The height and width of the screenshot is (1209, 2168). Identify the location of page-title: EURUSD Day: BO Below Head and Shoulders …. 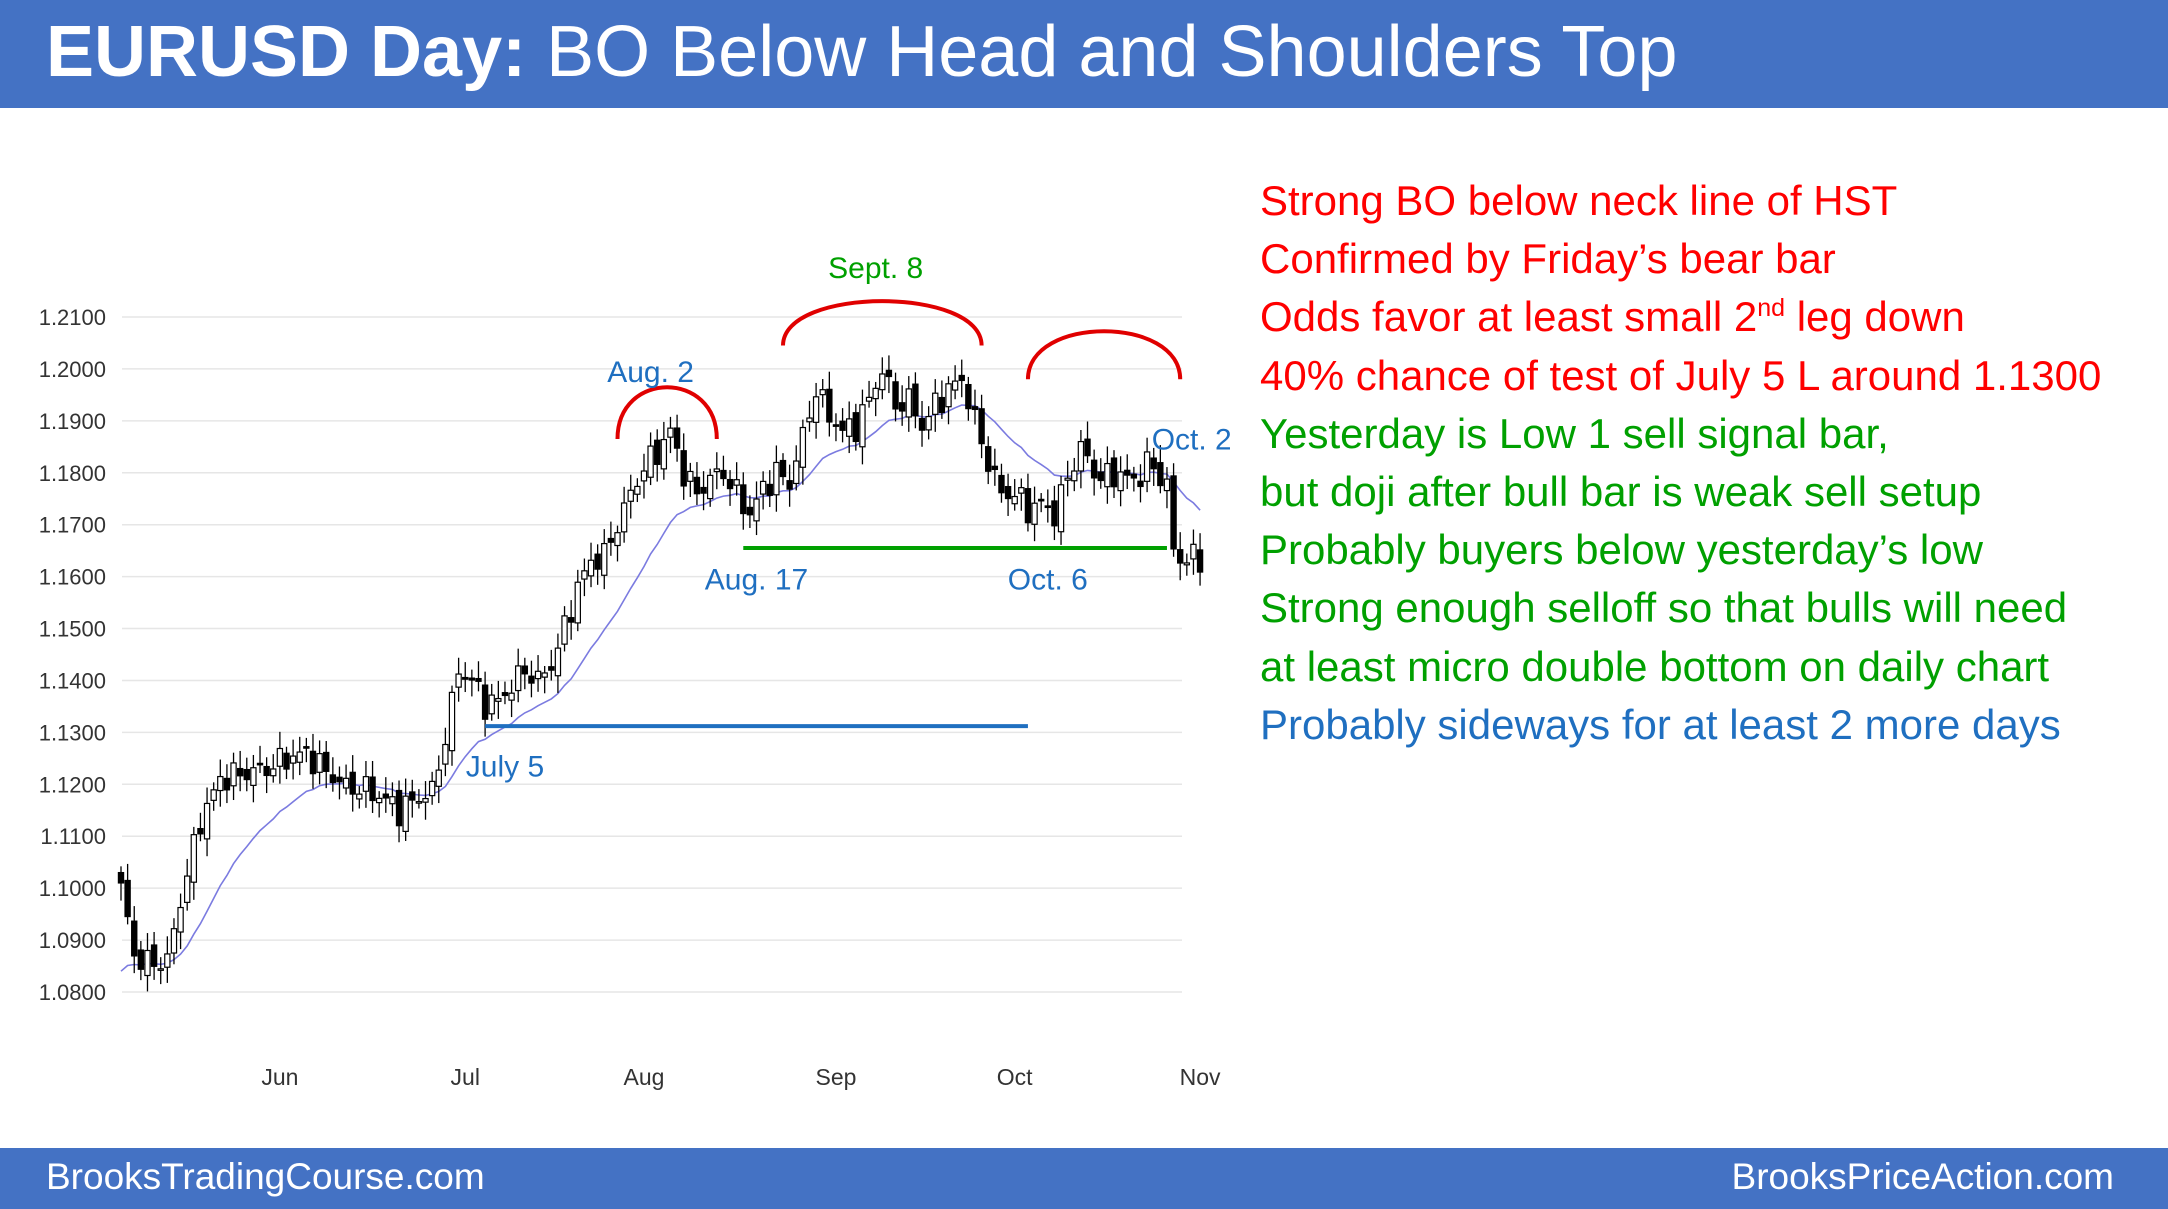
(862, 52).